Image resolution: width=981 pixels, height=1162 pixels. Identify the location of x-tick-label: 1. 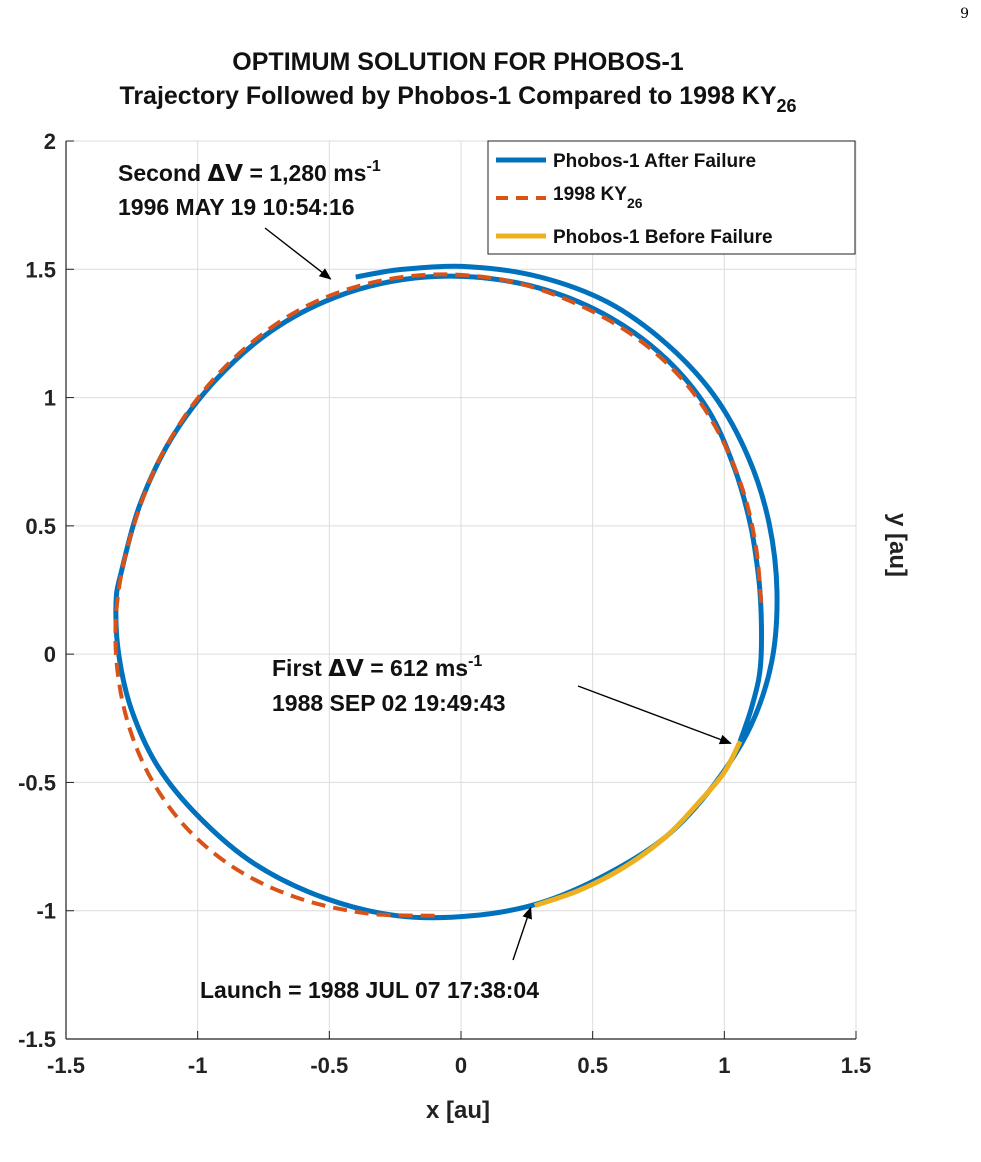
(724, 1065).